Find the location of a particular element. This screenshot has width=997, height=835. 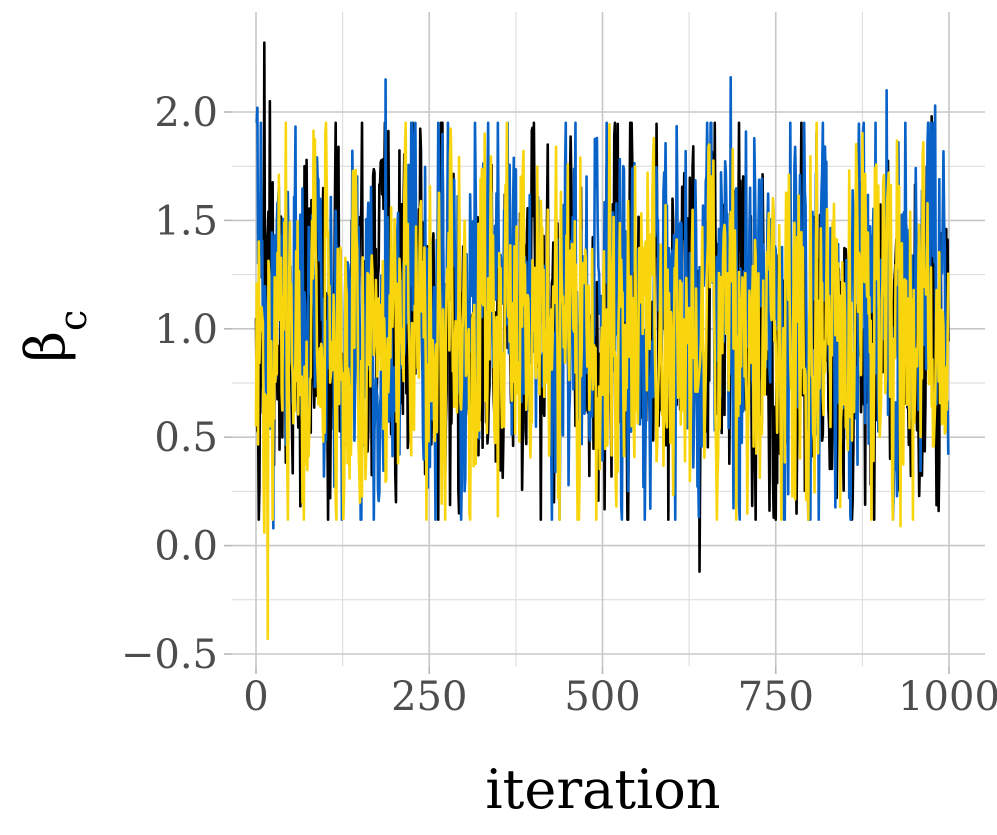

x-axis-title: iteration is located at coordinates (602, 789).